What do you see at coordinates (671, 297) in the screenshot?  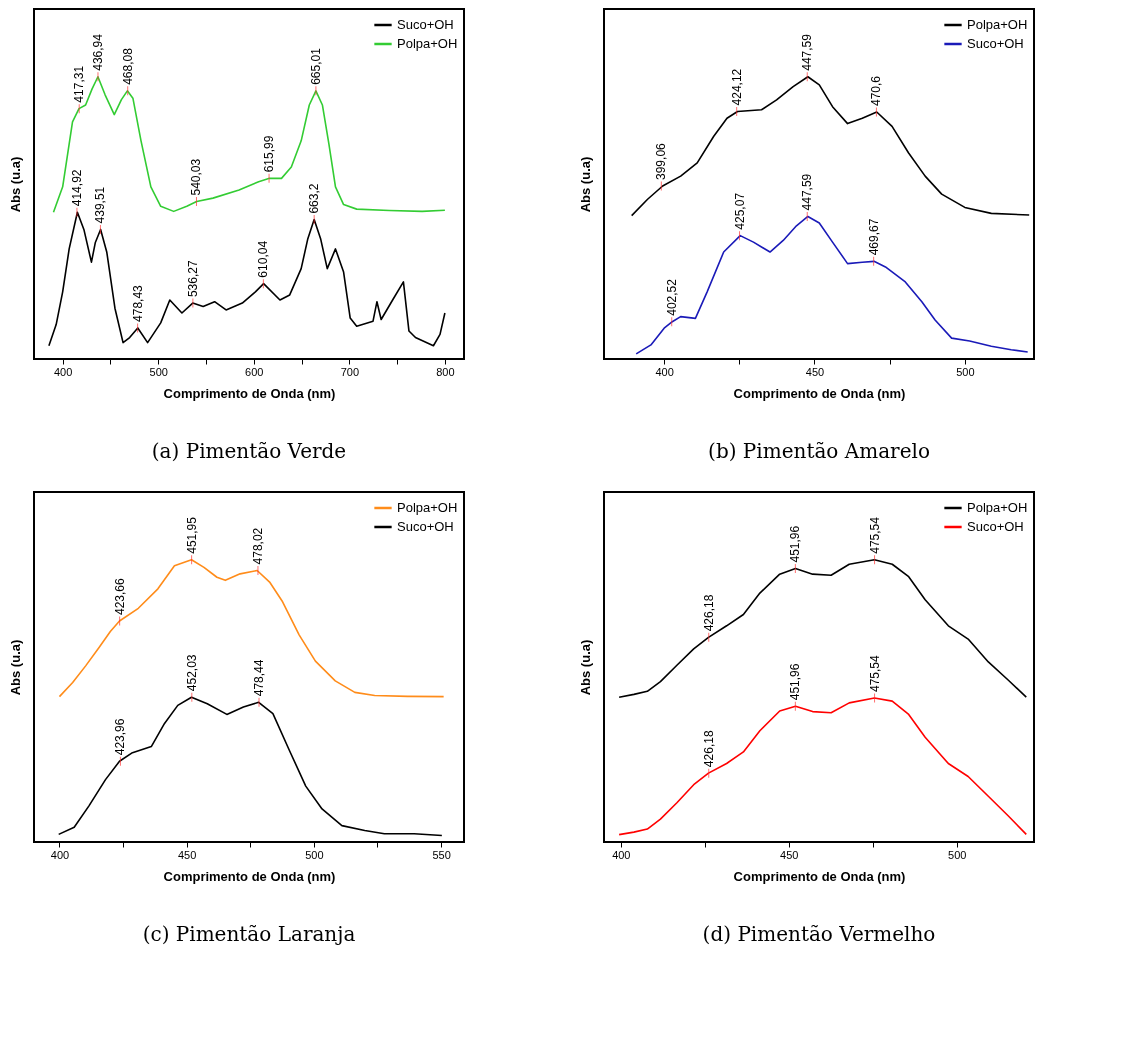 I see `annotation: 402,52` at bounding box center [671, 297].